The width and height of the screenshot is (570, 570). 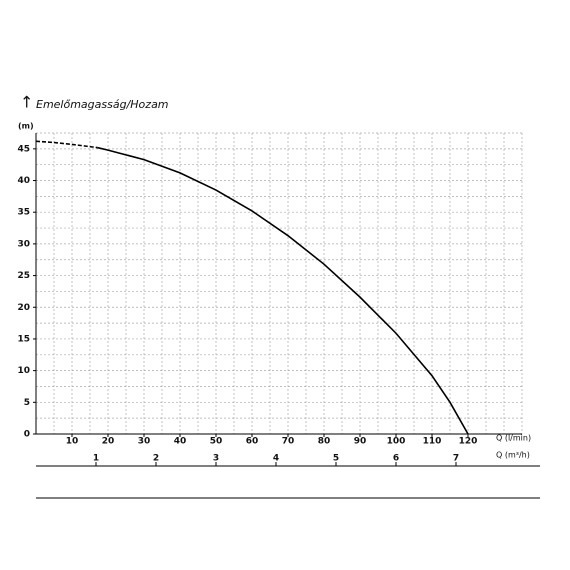 I want to click on x-tick-label: 80, so click(x=324, y=442).